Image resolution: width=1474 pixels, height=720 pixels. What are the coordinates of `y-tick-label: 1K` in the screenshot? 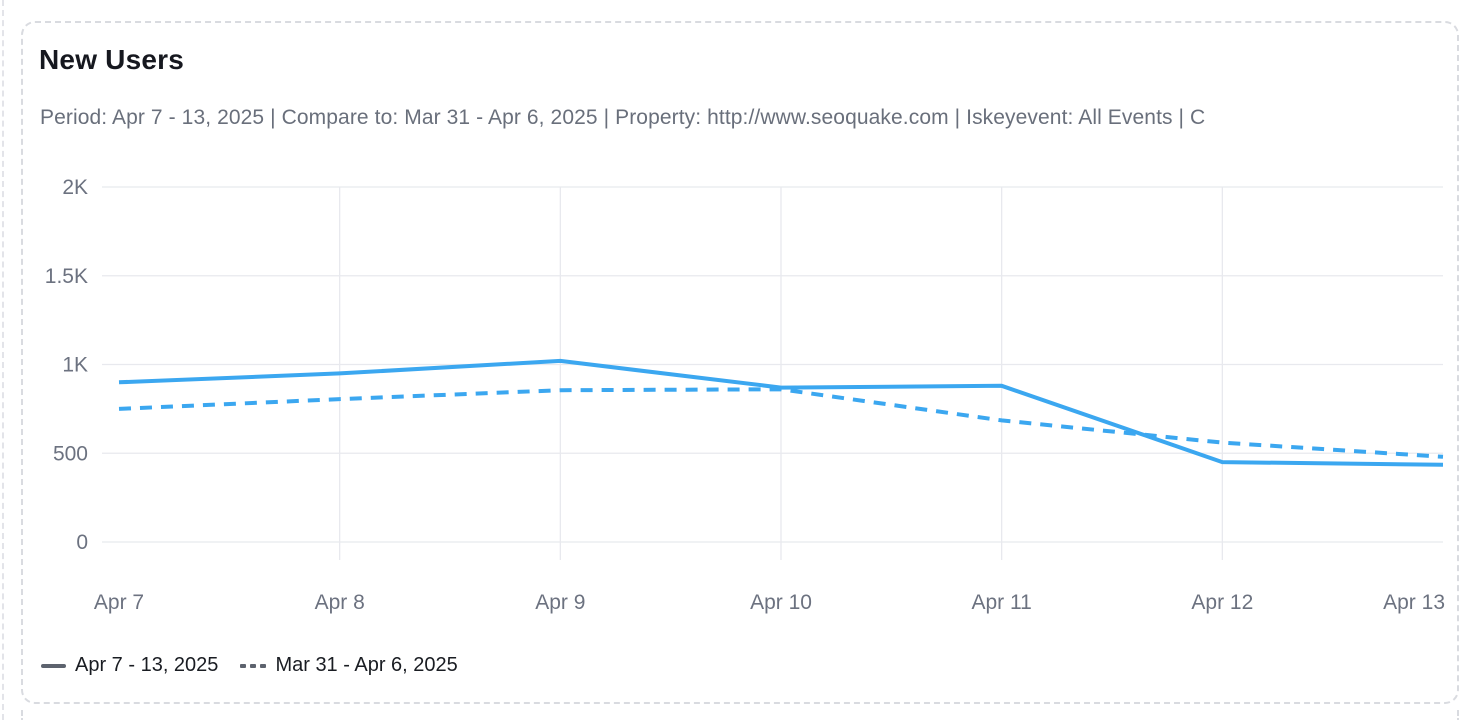 It's located at (75, 365).